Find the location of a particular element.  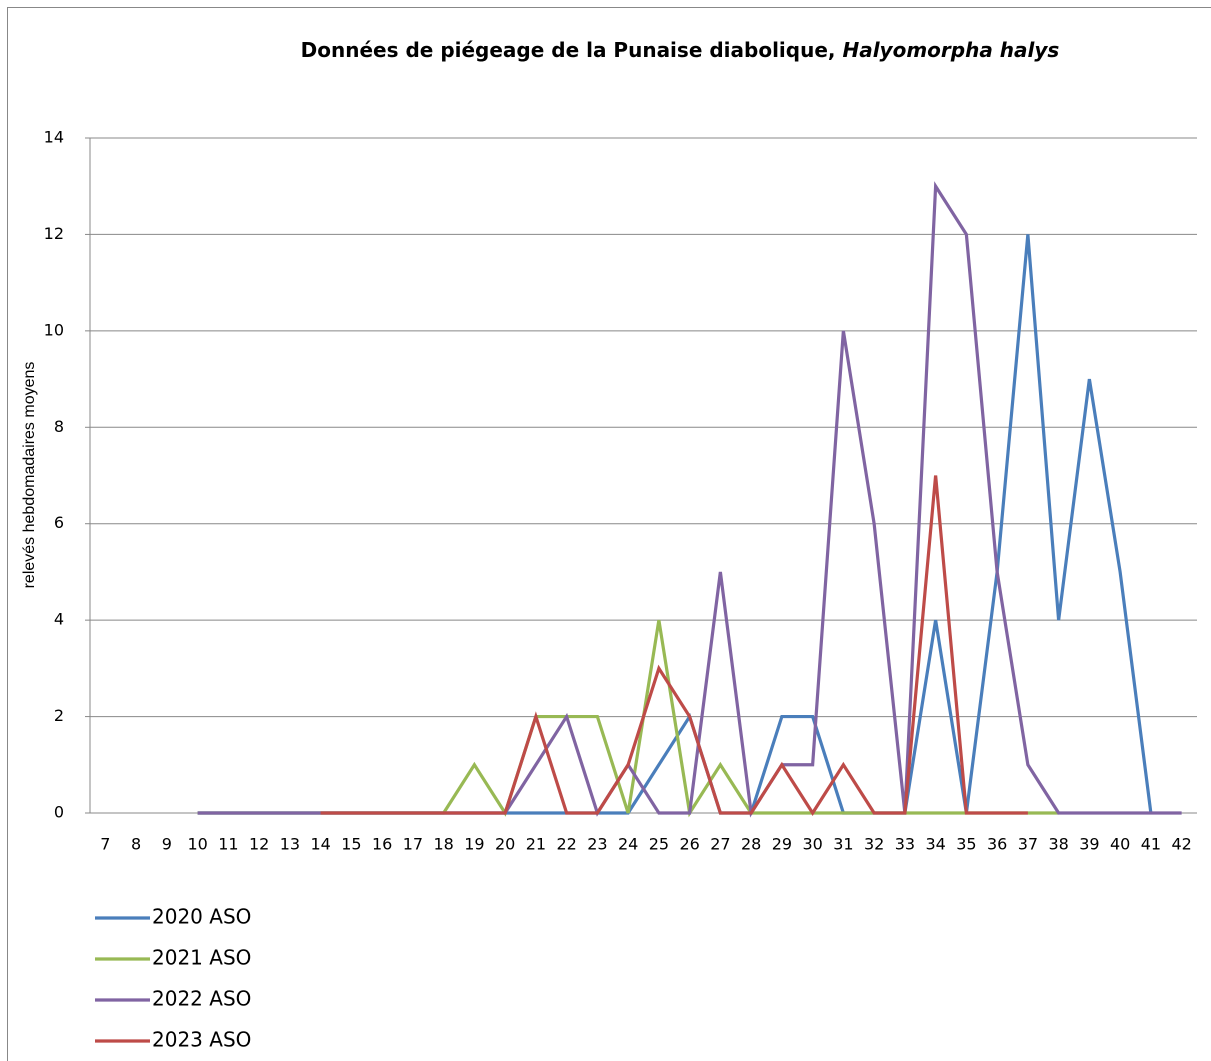

x-tick-label: 23 is located at coordinates (597, 844).